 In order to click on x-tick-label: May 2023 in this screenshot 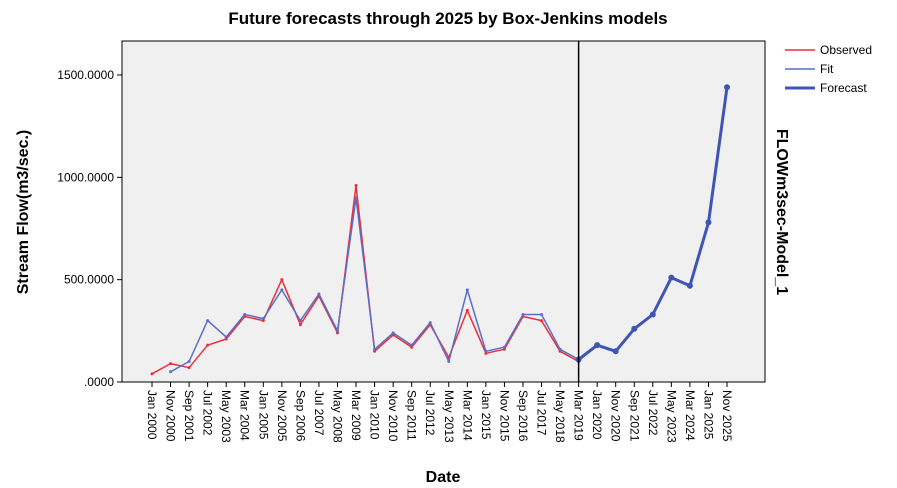, I will do `click(671, 416)`.